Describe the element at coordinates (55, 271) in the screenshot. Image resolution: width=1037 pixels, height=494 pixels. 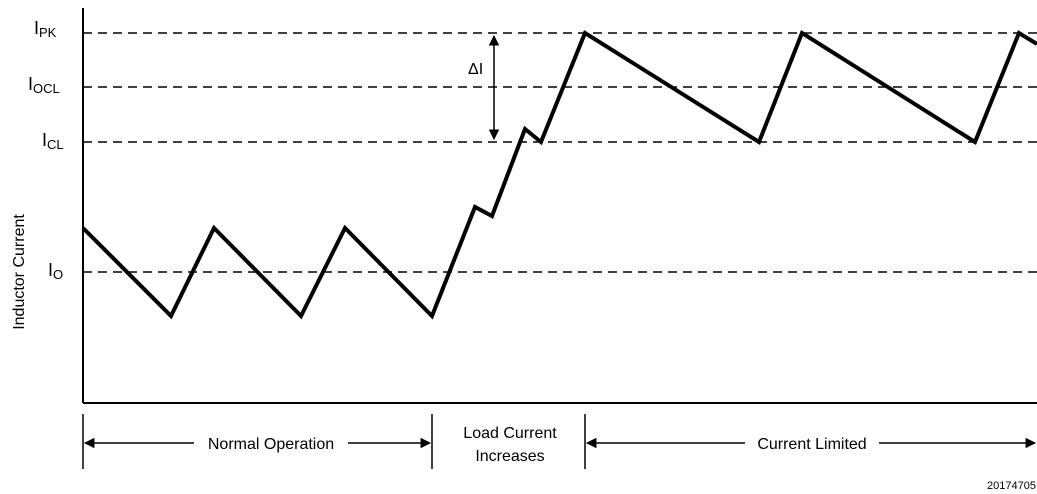
I see `io-label: IO` at that location.